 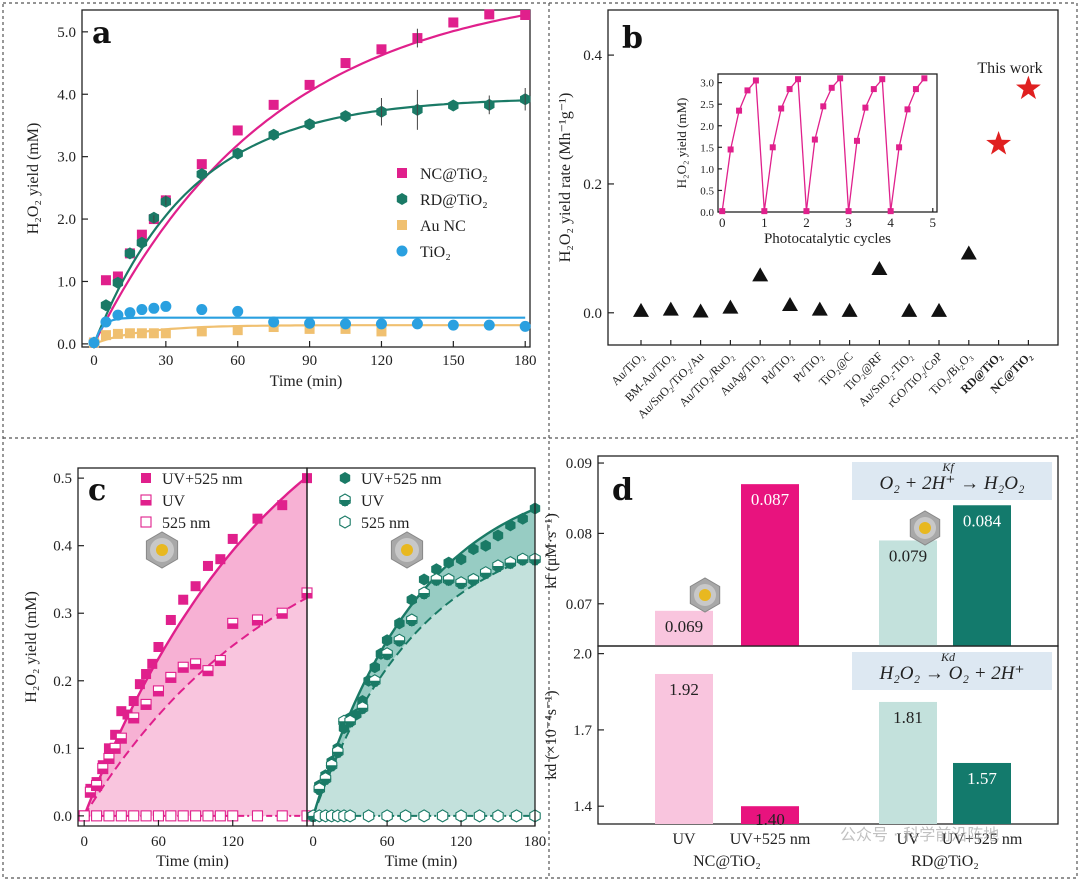 I want to click on inset-xtick-label: 5, so click(x=933, y=222).